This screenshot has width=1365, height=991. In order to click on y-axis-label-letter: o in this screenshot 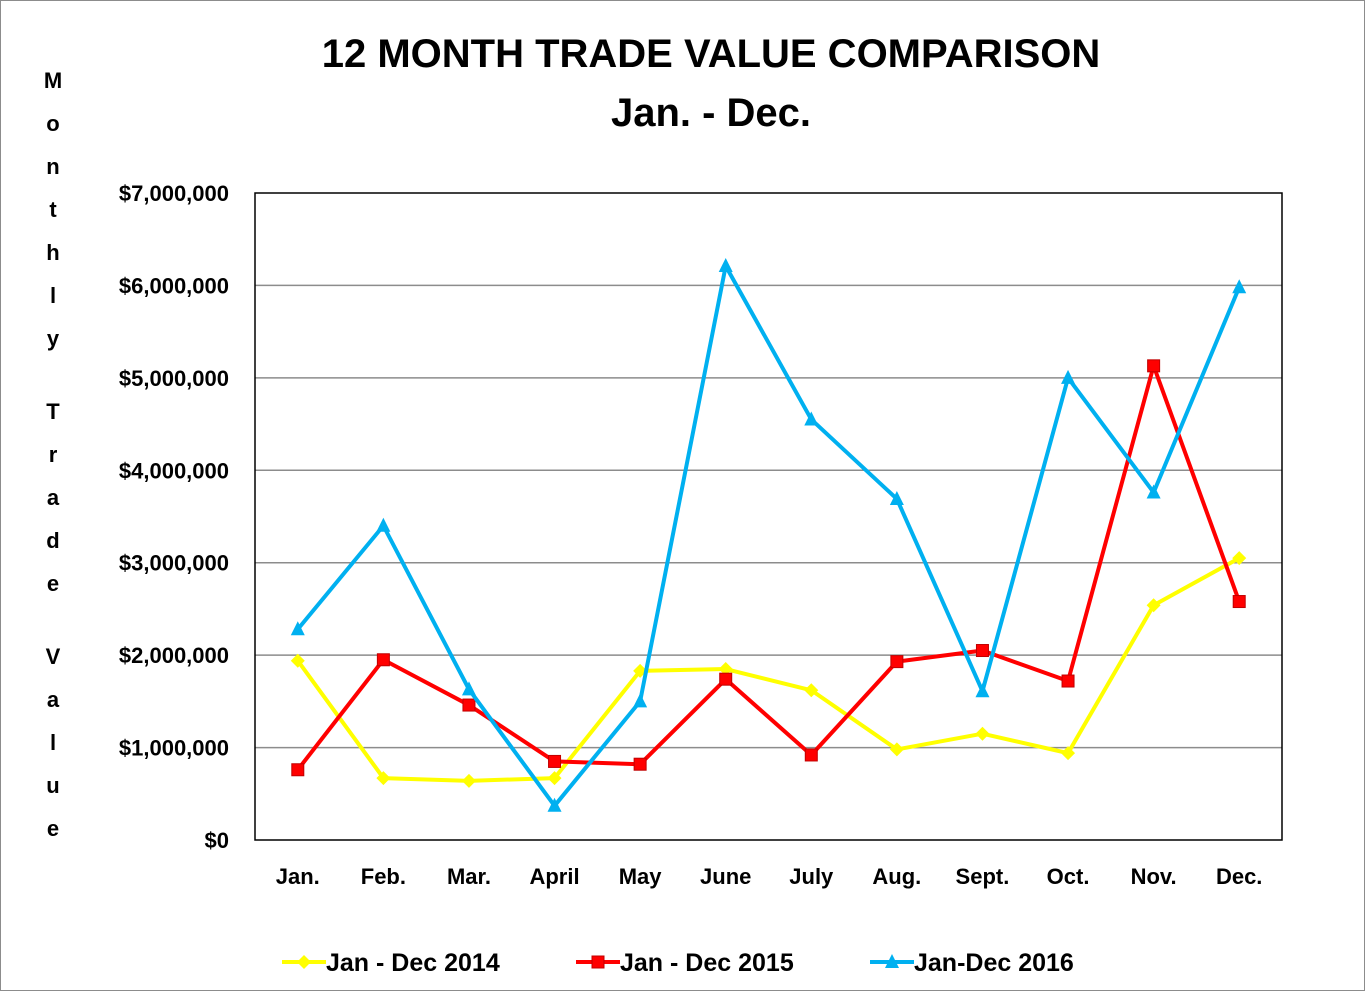, I will do `click(52, 123)`.